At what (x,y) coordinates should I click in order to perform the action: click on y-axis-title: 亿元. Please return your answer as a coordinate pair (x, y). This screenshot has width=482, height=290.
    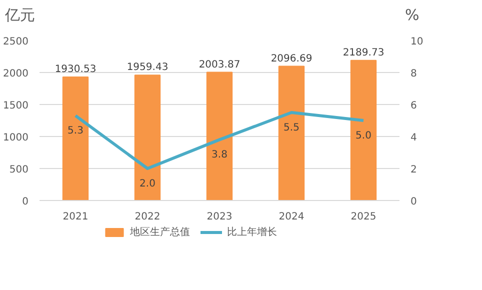
    Looking at the image, I should click on (20, 15).